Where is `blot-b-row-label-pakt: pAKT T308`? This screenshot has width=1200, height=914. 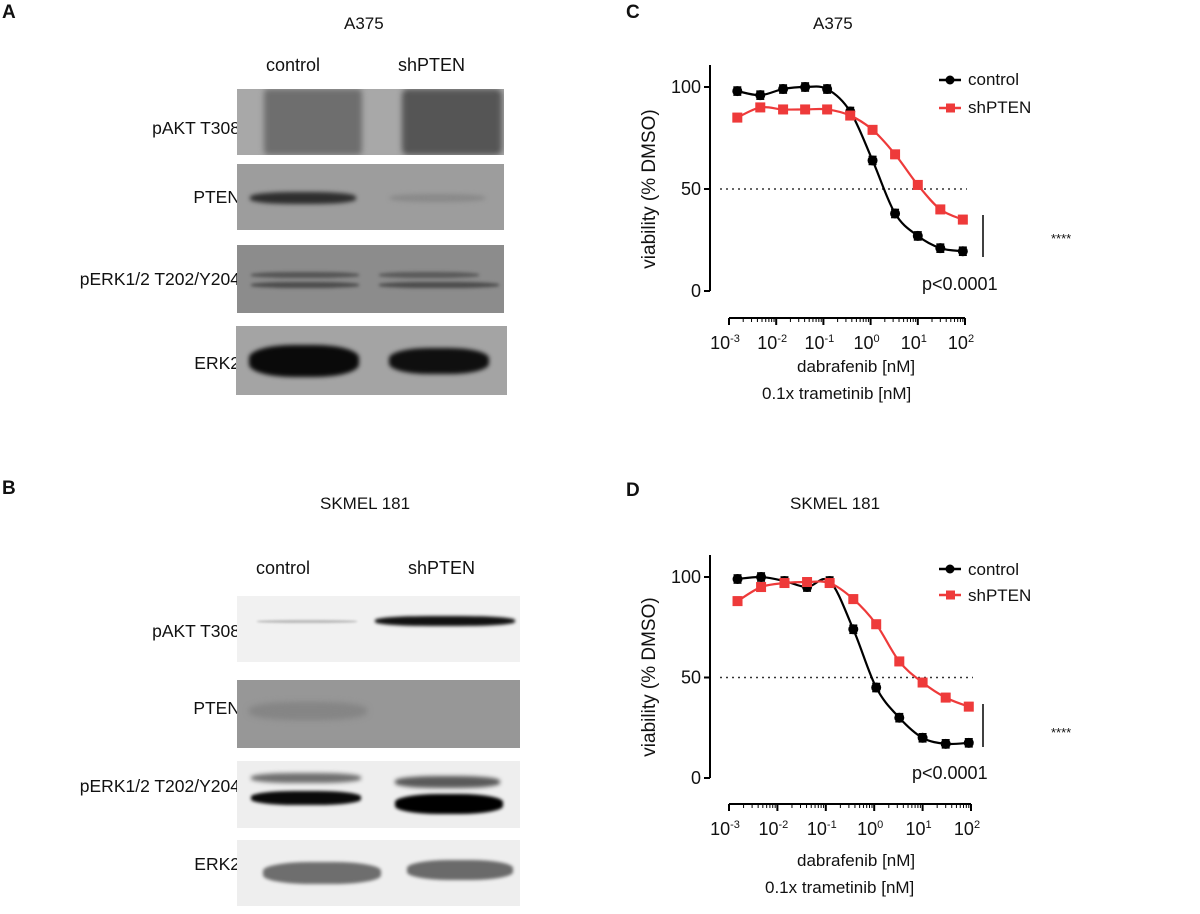
blot-b-row-label-pakt: pAKT T308 is located at coordinates (196, 631).